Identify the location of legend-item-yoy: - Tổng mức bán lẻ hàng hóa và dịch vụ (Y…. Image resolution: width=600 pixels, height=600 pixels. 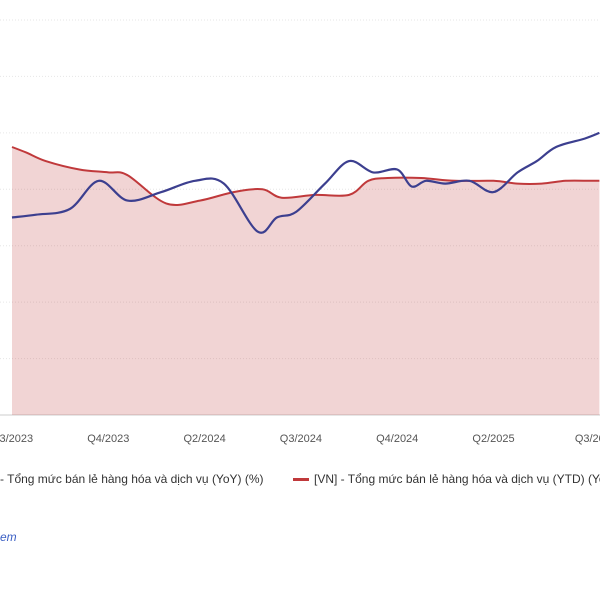
(132, 479).